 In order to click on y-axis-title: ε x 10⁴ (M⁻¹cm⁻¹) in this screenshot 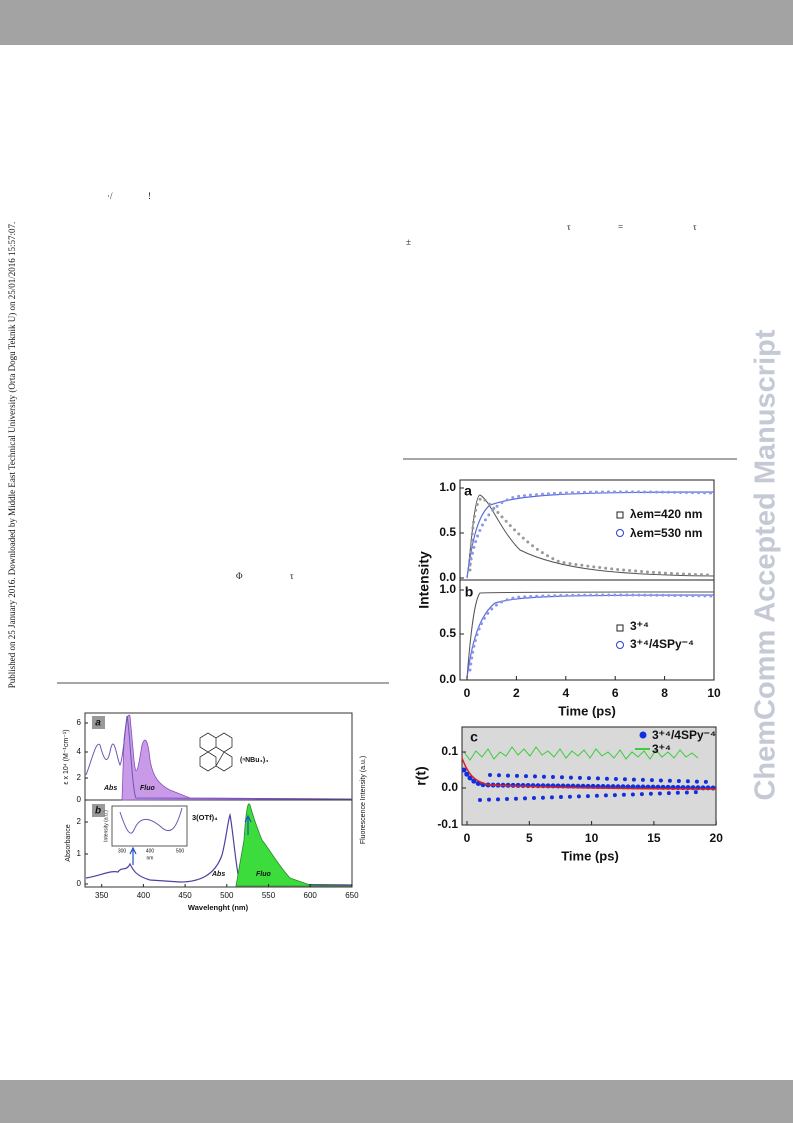, I will do `click(66, 756)`.